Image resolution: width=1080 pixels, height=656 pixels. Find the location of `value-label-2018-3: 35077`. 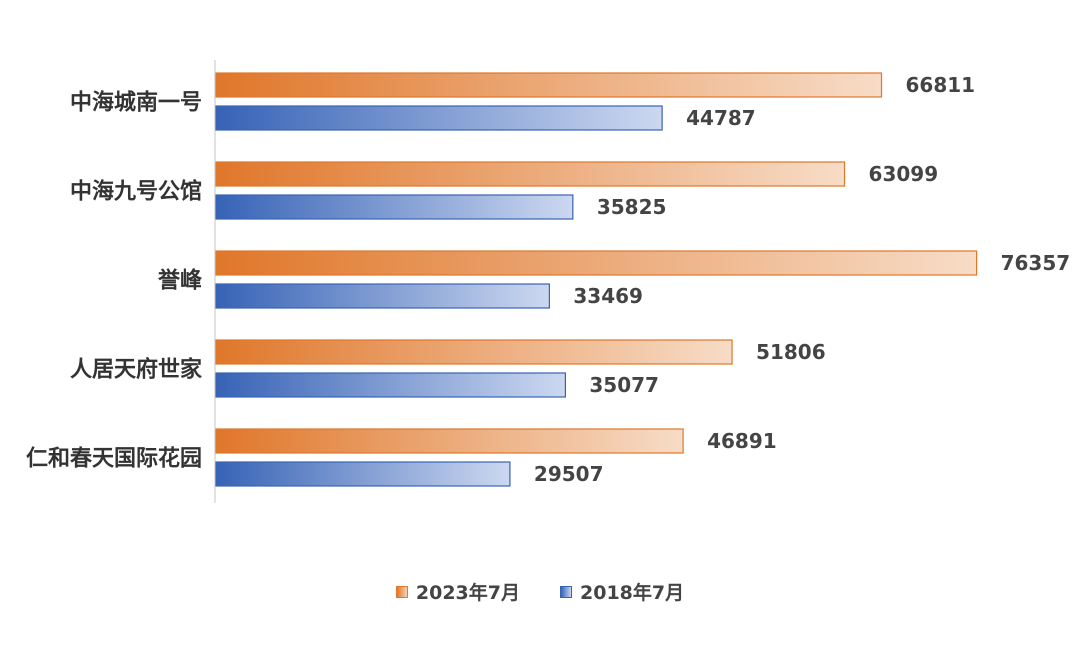

value-label-2018-3: 35077 is located at coordinates (624, 385).